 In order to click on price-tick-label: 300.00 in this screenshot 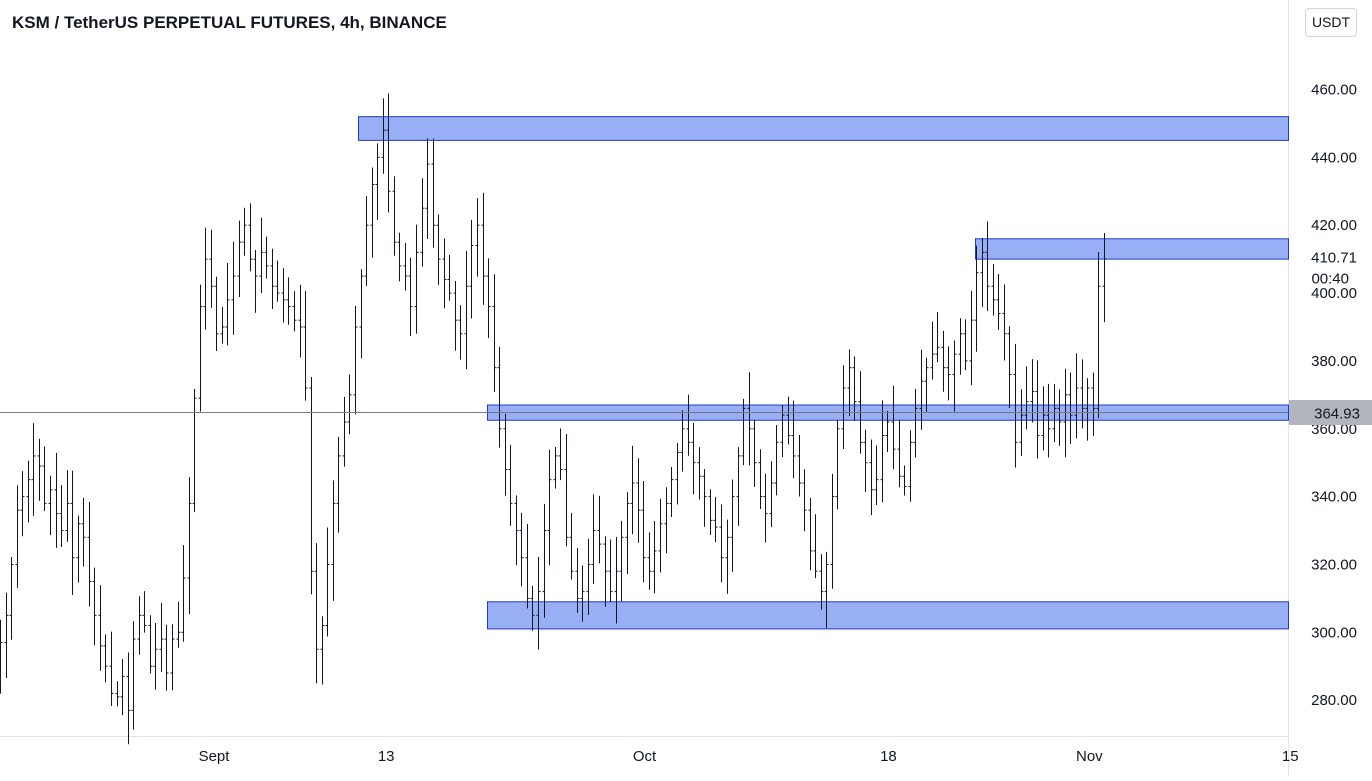, I will do `click(1334, 632)`.